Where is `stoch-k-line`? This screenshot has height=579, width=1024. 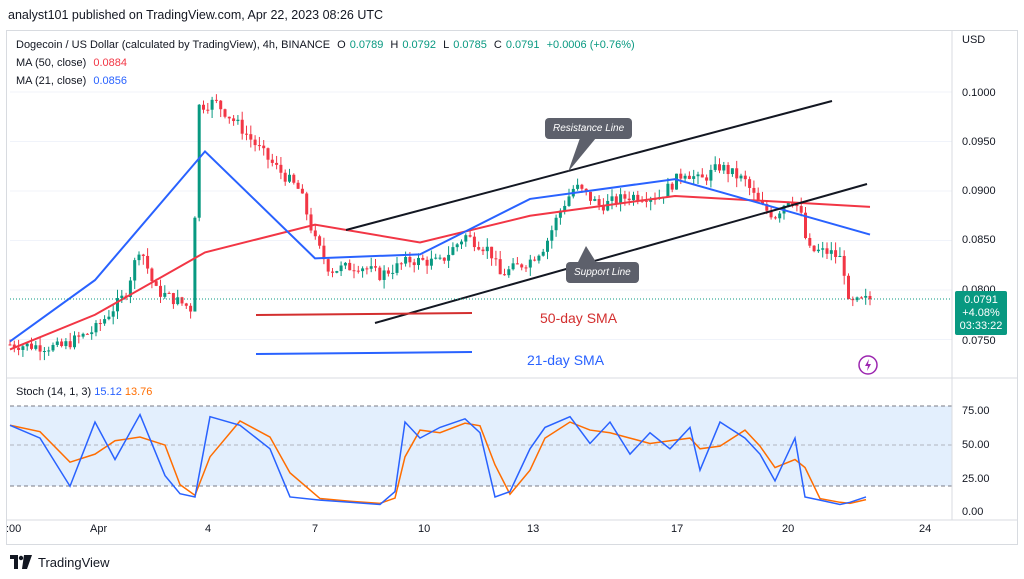
stoch-k-line is located at coordinates (438, 459).